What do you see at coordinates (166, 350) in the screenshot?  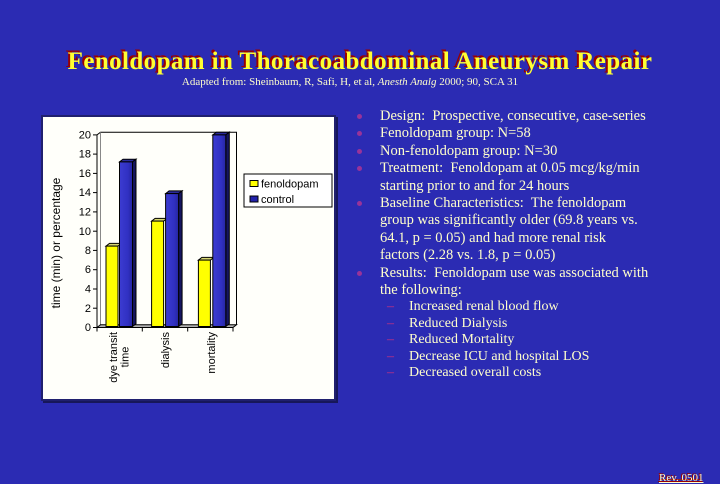 I see `svg-text: dialysis` at bounding box center [166, 350].